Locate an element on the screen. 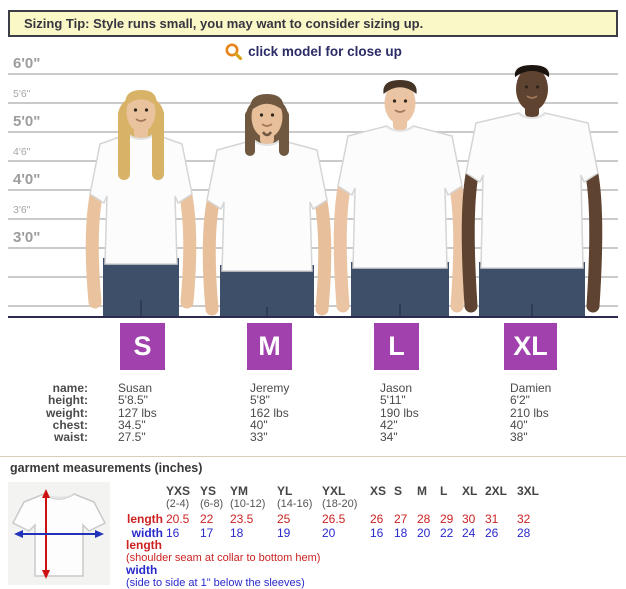 This screenshot has width=626, height=589. garment-col-range: (6-8) is located at coordinates (212, 504).